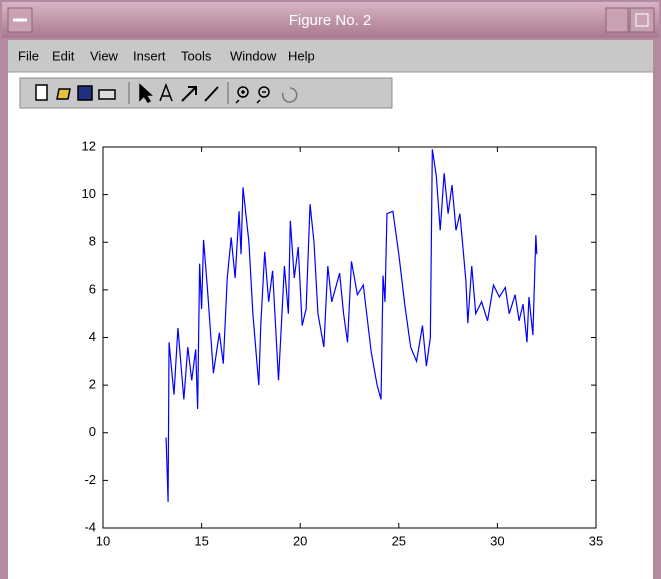 This screenshot has height=579, width=661. What do you see at coordinates (92, 241) in the screenshot?
I see `y-tick-label: 8` at bounding box center [92, 241].